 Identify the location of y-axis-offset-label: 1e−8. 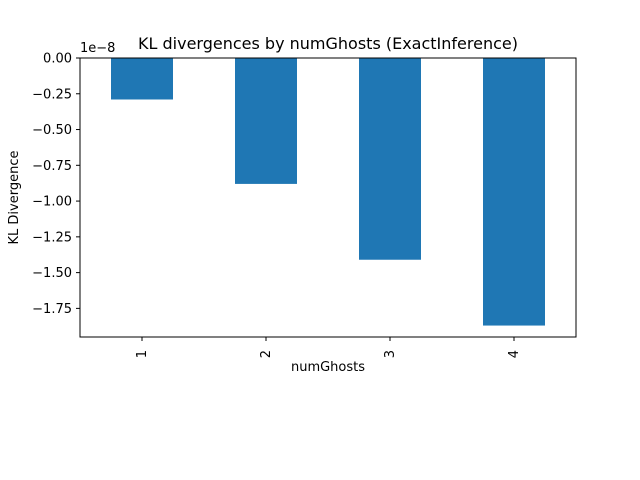
(97, 48).